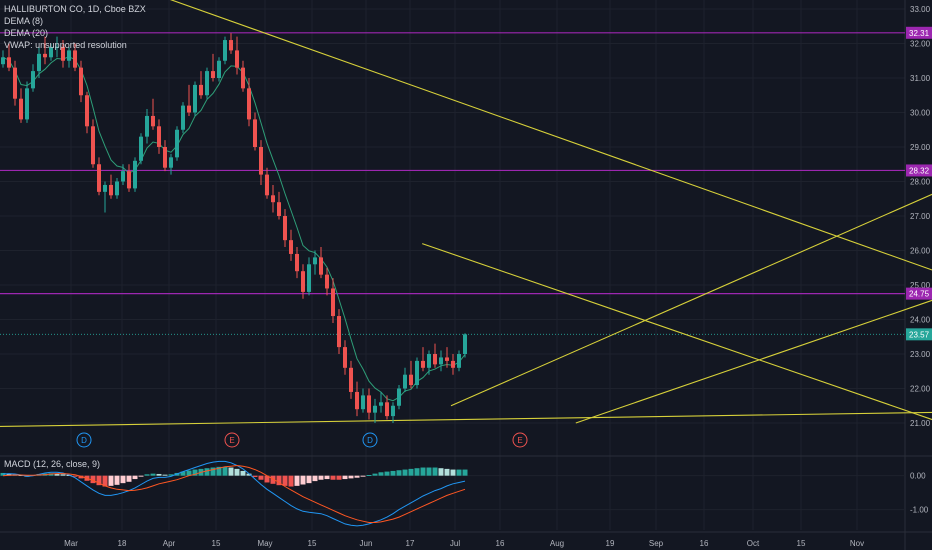 The image size is (932, 550). Describe the element at coordinates (920, 147) in the screenshot. I see `y-tick-label: 29.00` at that location.